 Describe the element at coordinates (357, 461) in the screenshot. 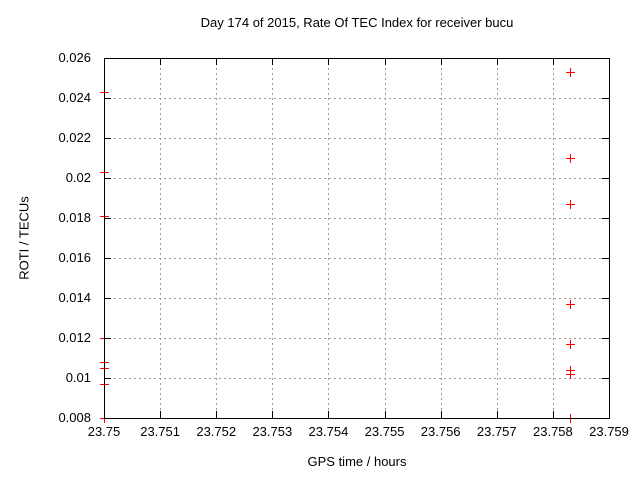

I see `x-axis-label: GPS time / hours` at that location.